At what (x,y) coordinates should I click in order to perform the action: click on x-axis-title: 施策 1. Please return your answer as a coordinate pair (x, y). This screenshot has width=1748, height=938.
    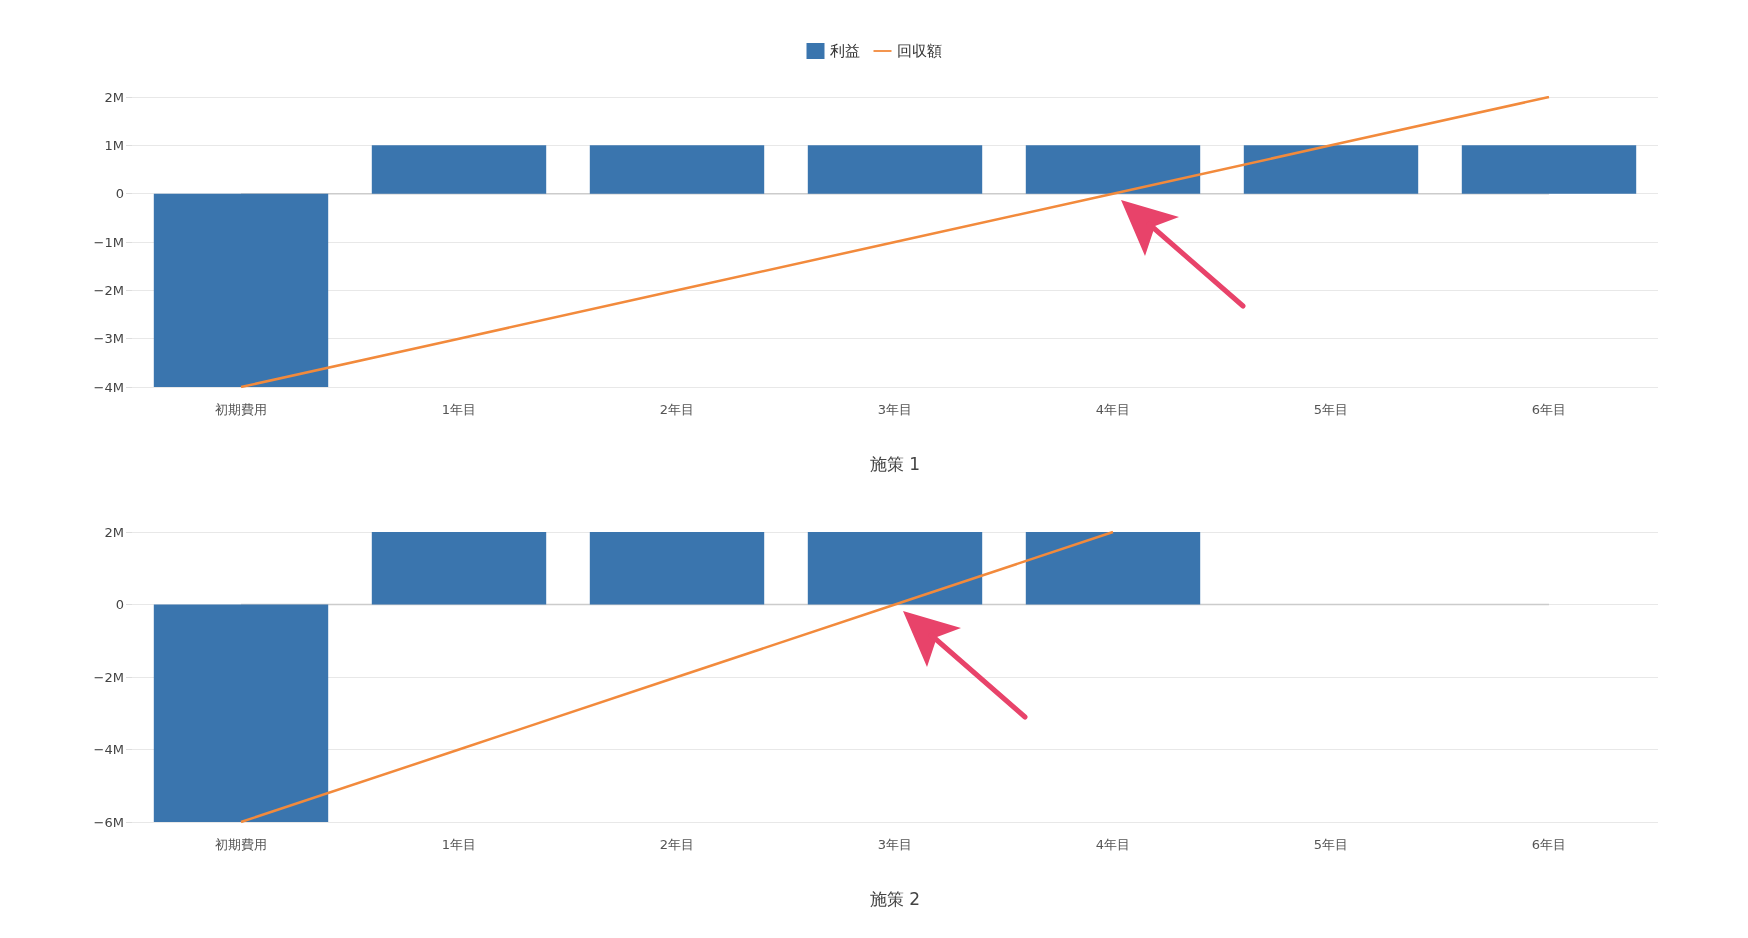
    Looking at the image, I should click on (895, 463).